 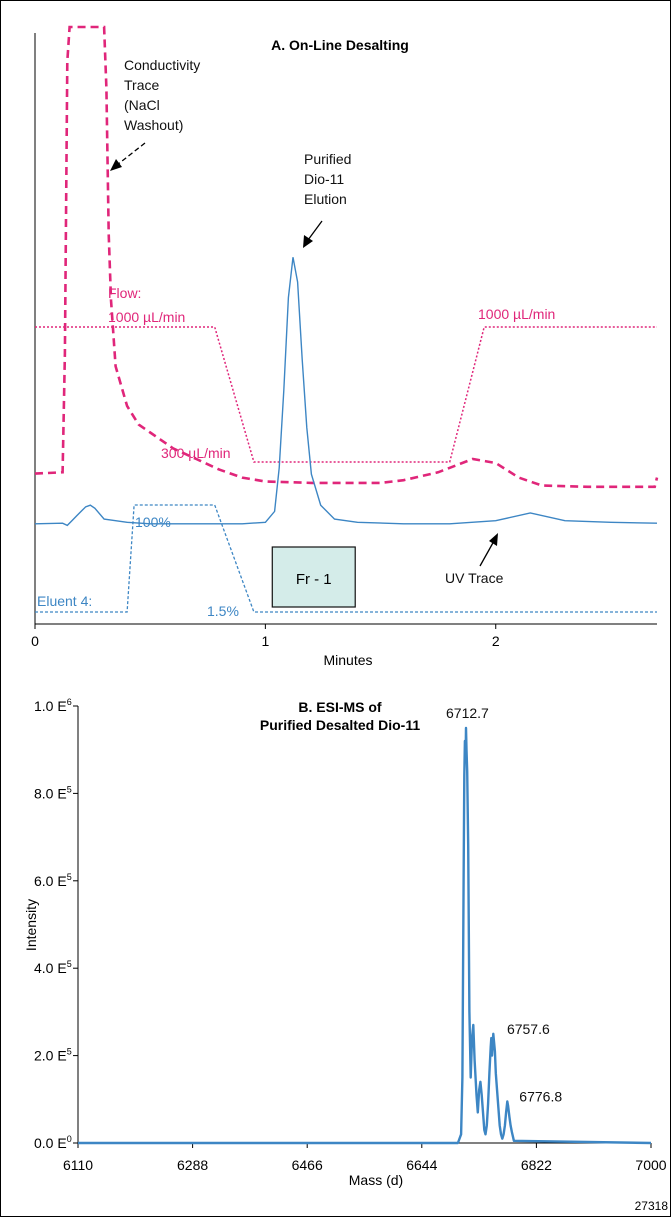 What do you see at coordinates (347, 660) in the screenshot?
I see `panel-a-x-axis-label: Minutes` at bounding box center [347, 660].